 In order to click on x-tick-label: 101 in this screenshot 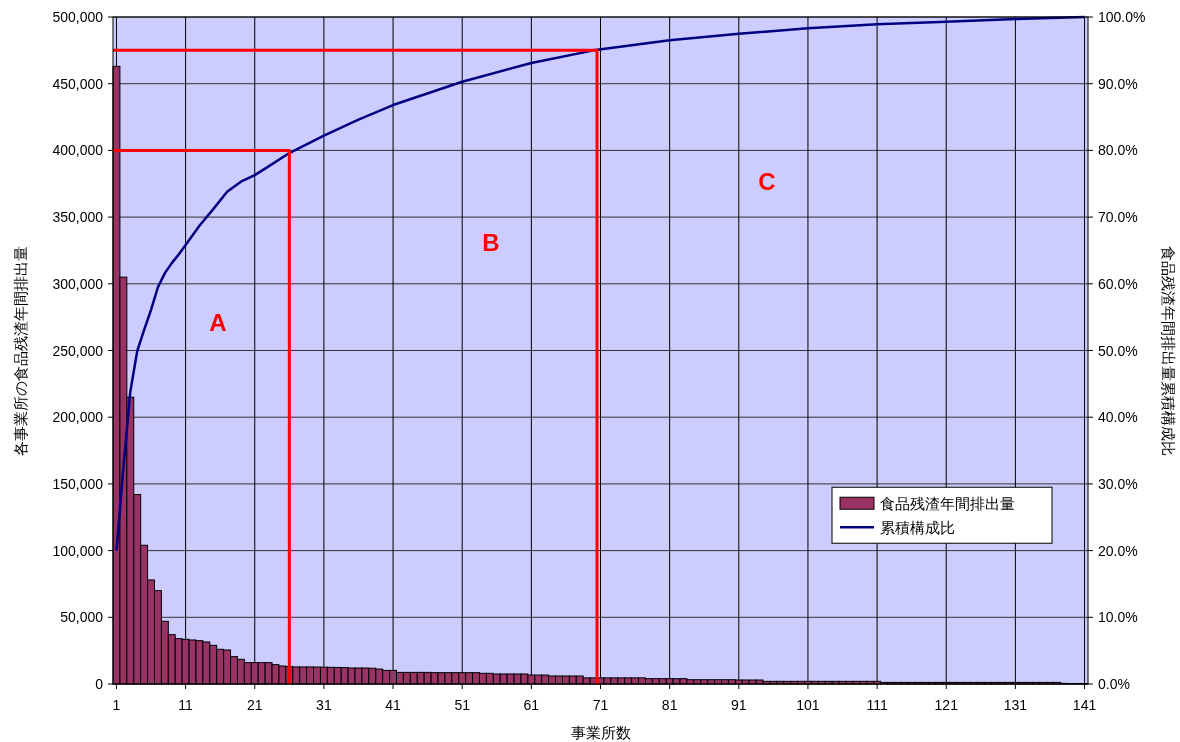, I will do `click(808, 705)`.